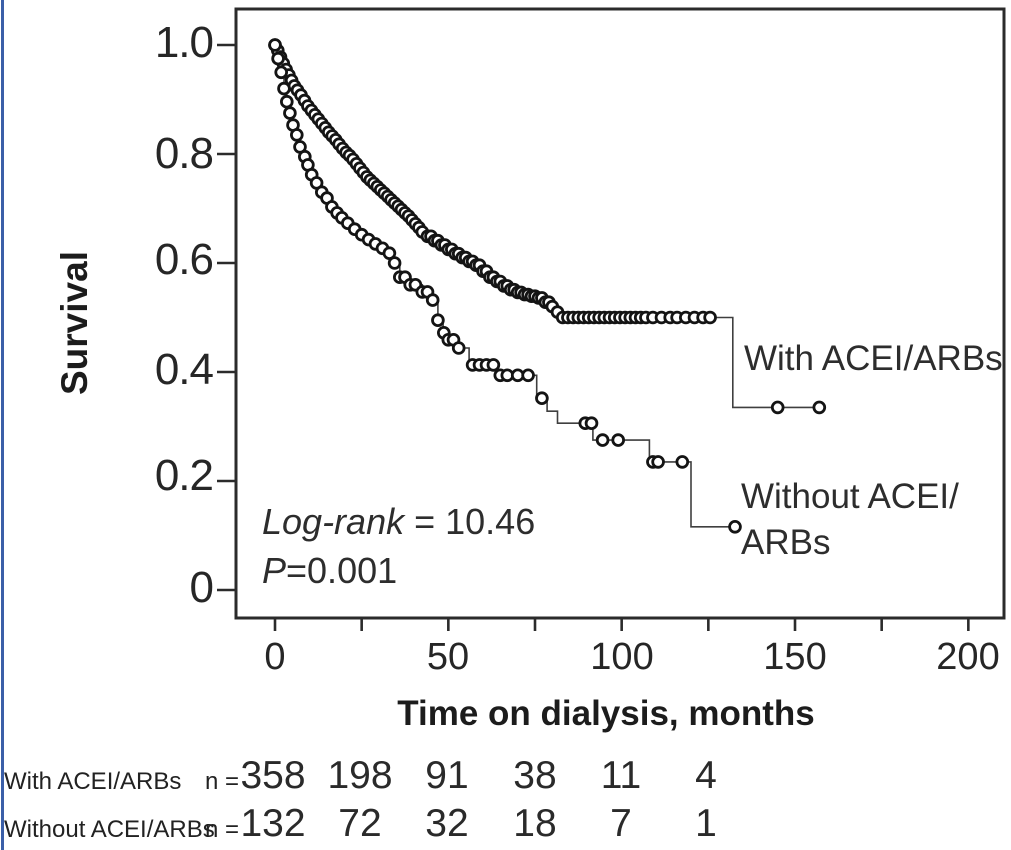 The image size is (1011, 850). I want to click on at-risk-row-label: Without ACEI/ARBs, so click(109, 829).